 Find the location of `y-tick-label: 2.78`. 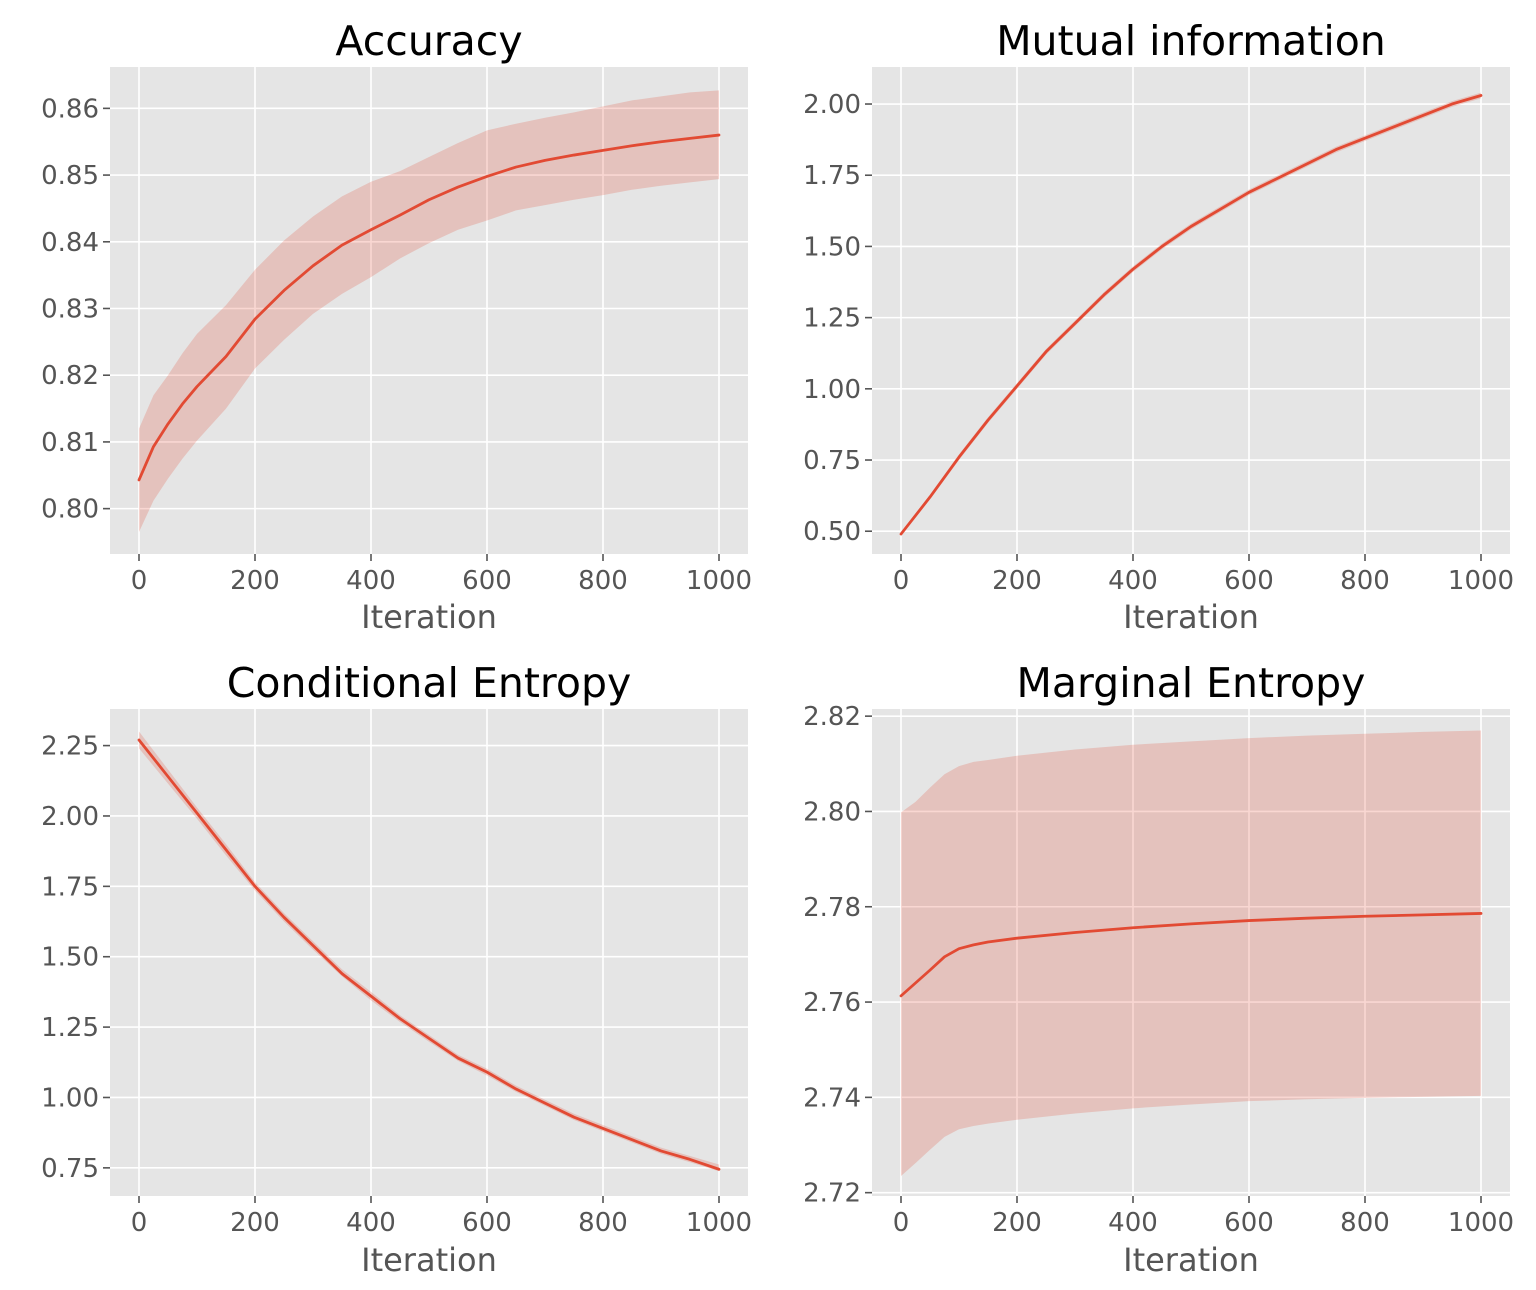

y-tick-label: 2.78 is located at coordinates (832, 908).